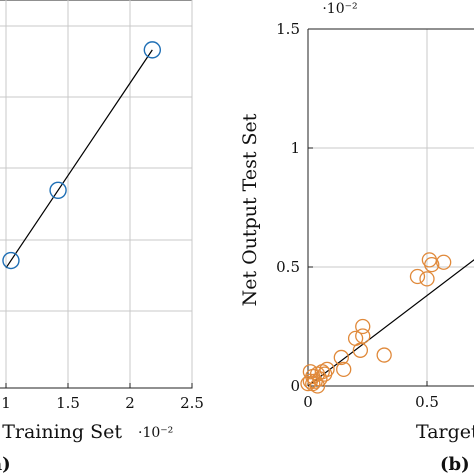 Image resolution: width=474 pixels, height=474 pixels. What do you see at coordinates (295, 386) in the screenshot?
I see `panel-b-y-tick-label-0: 0` at bounding box center [295, 386].